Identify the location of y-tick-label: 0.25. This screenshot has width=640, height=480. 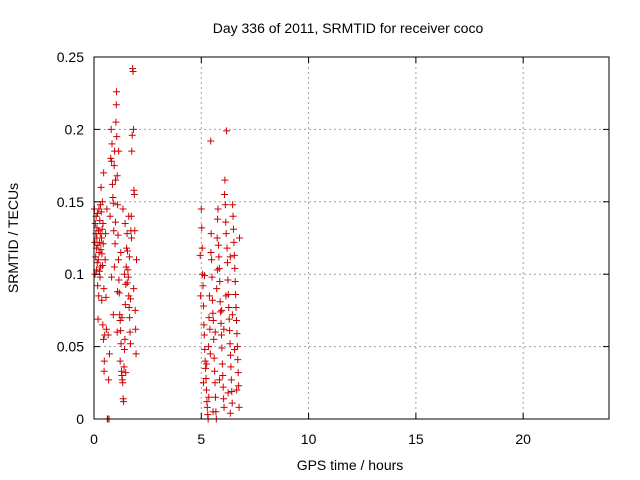
(70, 57).